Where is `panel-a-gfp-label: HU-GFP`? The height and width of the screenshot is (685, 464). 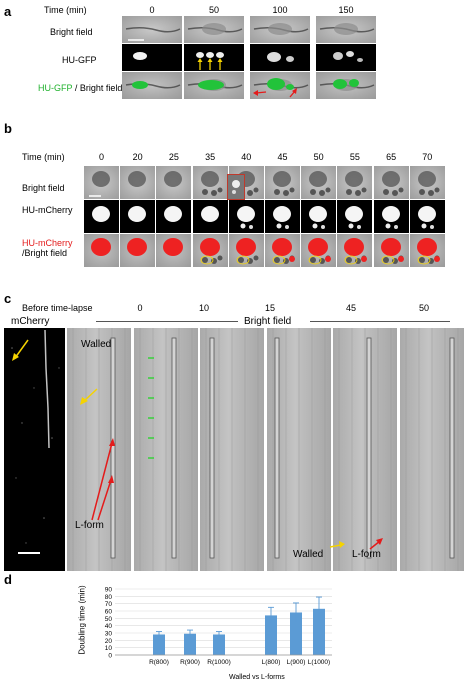
panel-a-gfp-label: HU-GFP is located at coordinates (79, 60).